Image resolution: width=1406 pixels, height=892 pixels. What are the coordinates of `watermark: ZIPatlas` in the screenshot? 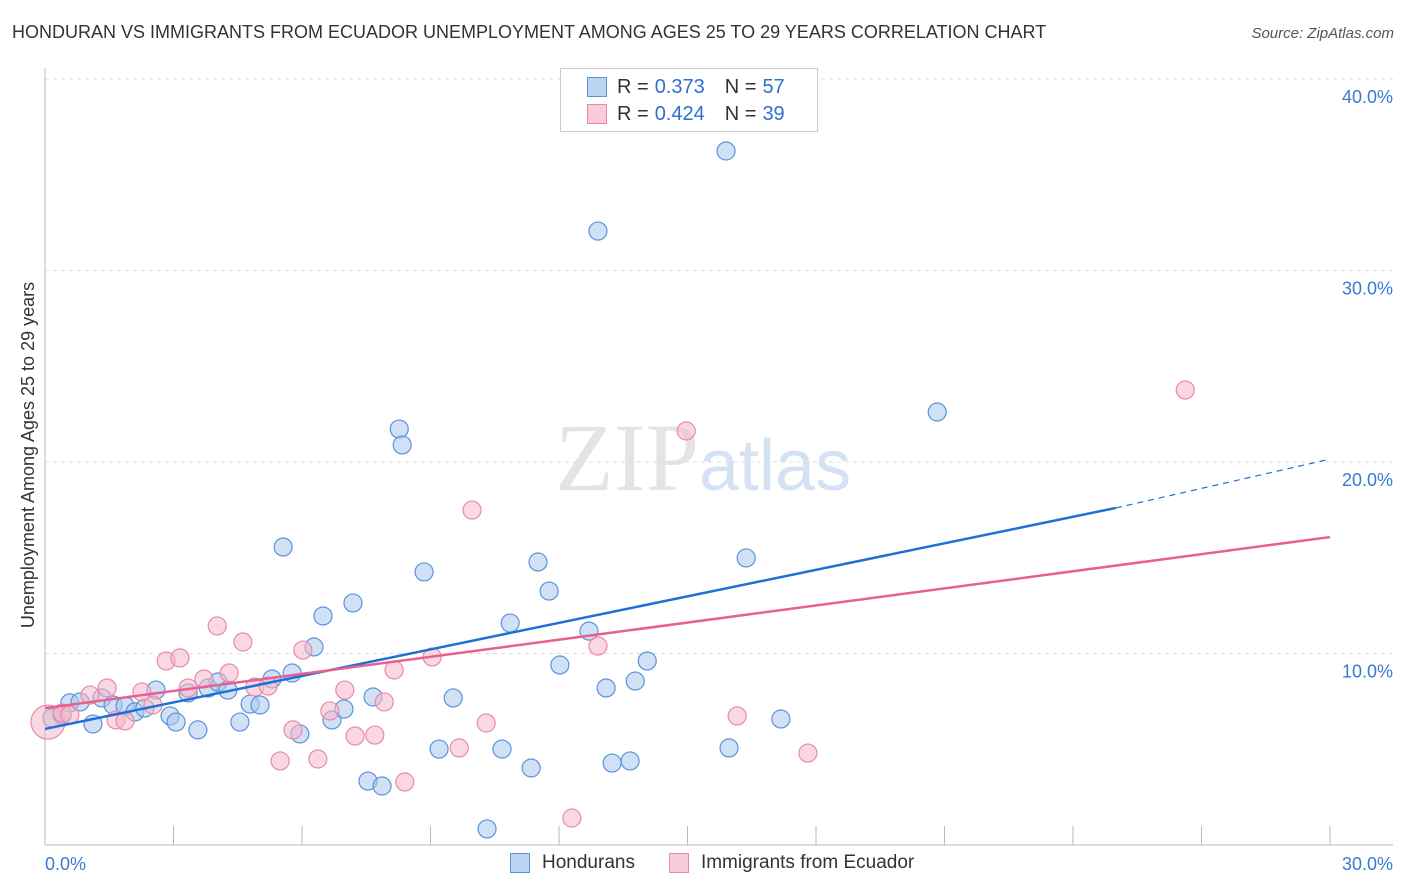 It's located at (703, 457).